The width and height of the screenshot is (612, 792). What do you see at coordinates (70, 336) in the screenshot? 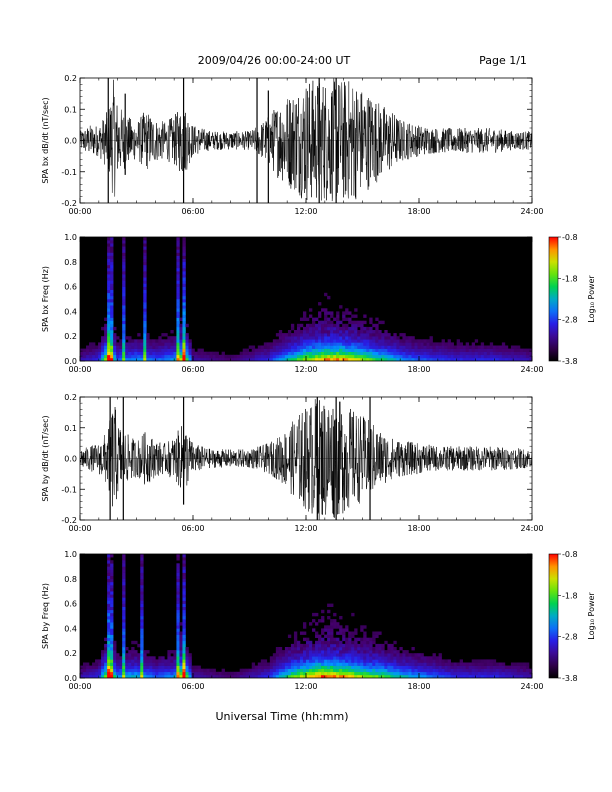
I see `y-tick-label: 0.2` at bounding box center [70, 336].